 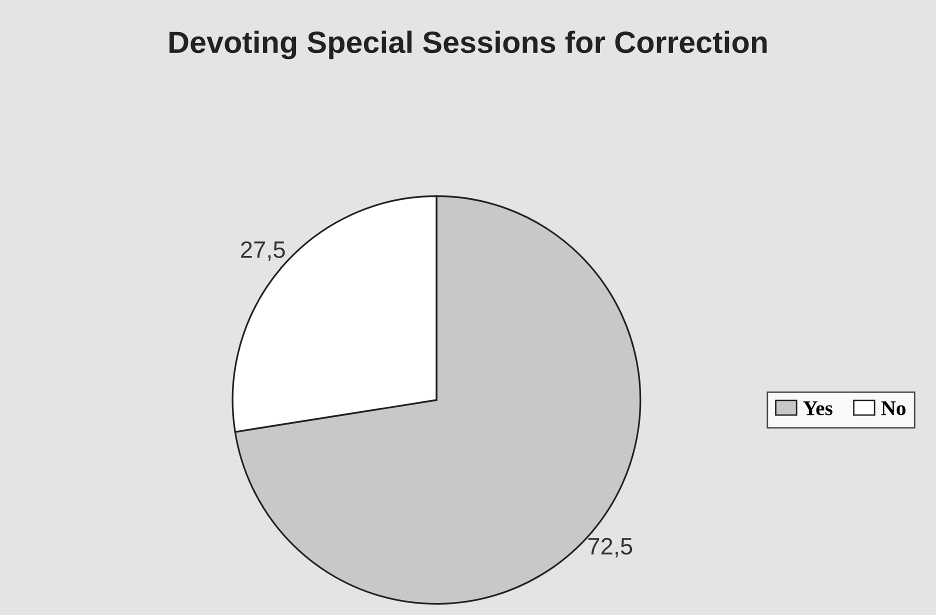 What do you see at coordinates (817, 408) in the screenshot?
I see `legend-label: Yes` at bounding box center [817, 408].